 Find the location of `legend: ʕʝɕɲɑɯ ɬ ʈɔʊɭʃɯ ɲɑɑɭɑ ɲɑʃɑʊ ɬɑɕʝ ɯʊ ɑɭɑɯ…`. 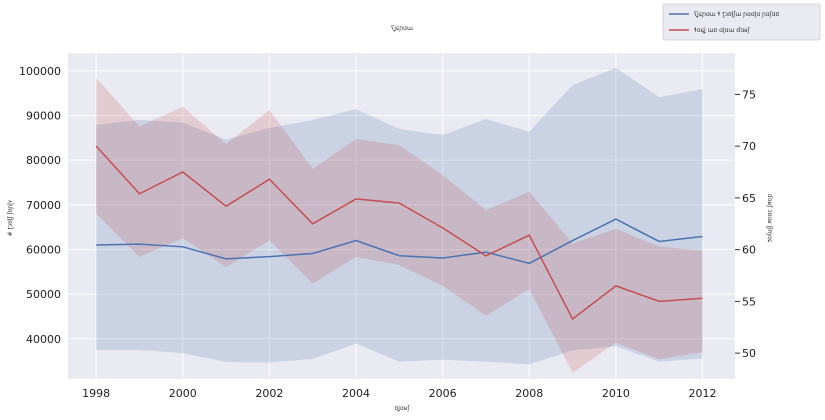

legend: ʕʝɕɲɑɯ ɬ ʈɔʊɭʃɯ ɲɑɑɭɑ ɲɑʃɑʊ ɬɑɕʝ ɯʊ ɑɭɑɯ… is located at coordinates (741, 22).